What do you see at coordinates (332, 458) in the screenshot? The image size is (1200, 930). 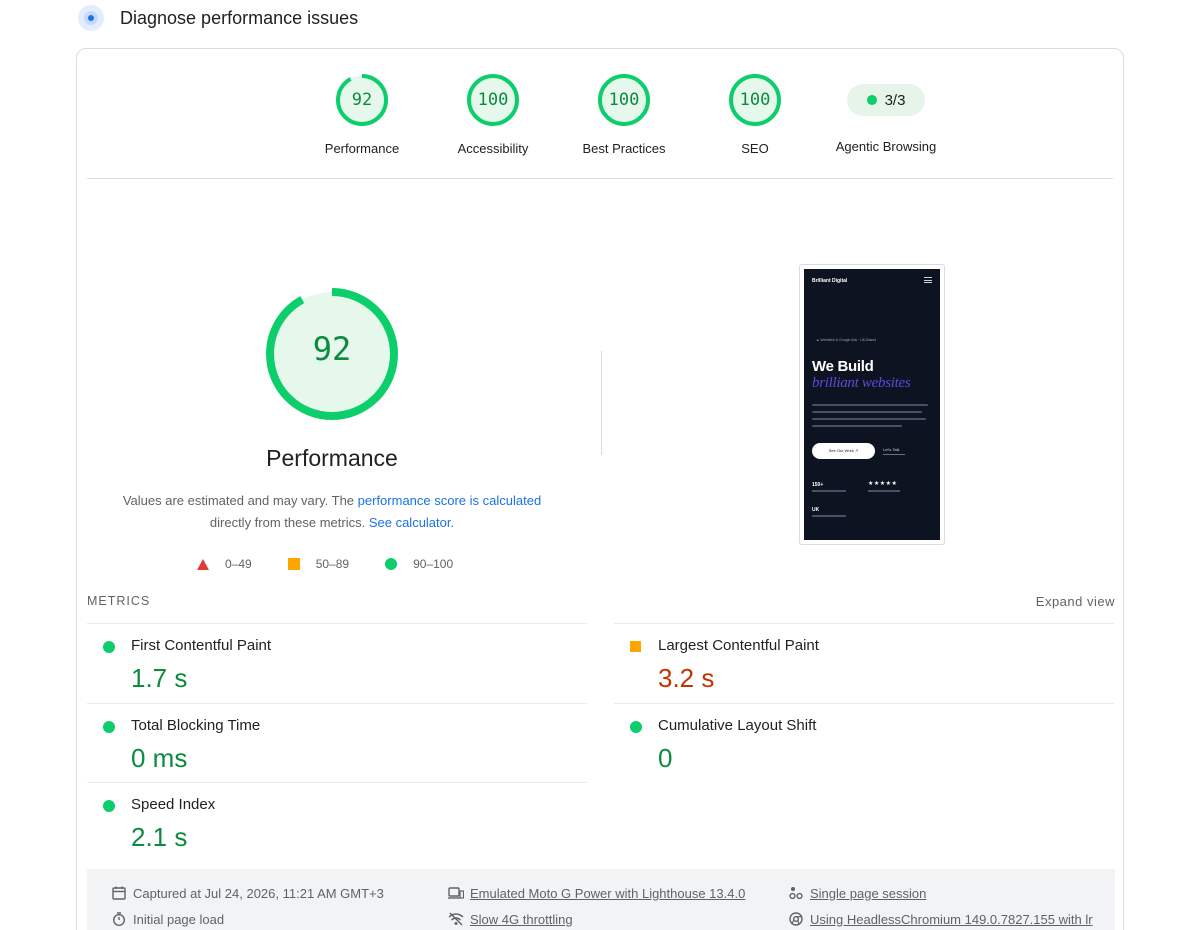 I see `performance-label: Performance` at bounding box center [332, 458].